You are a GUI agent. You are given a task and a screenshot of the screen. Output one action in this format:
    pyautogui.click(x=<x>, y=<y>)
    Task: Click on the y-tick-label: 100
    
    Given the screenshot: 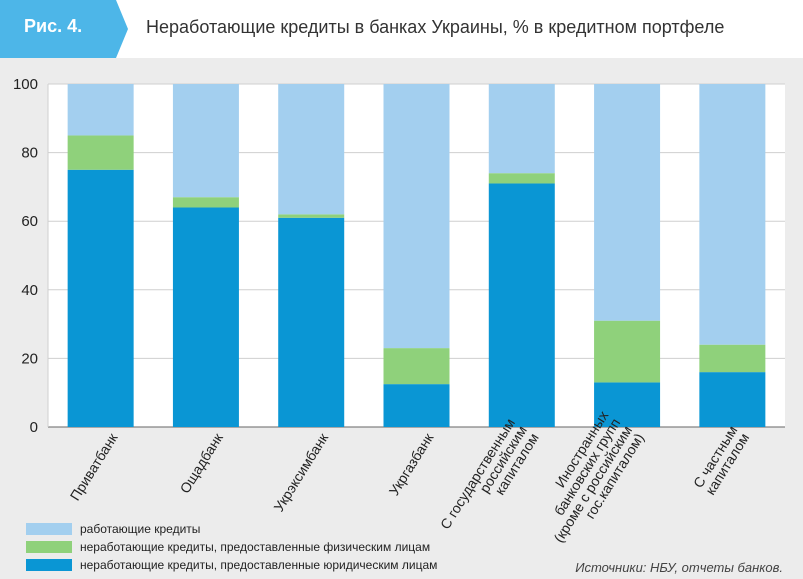 What is the action you would take?
    pyautogui.click(x=25, y=84)
    